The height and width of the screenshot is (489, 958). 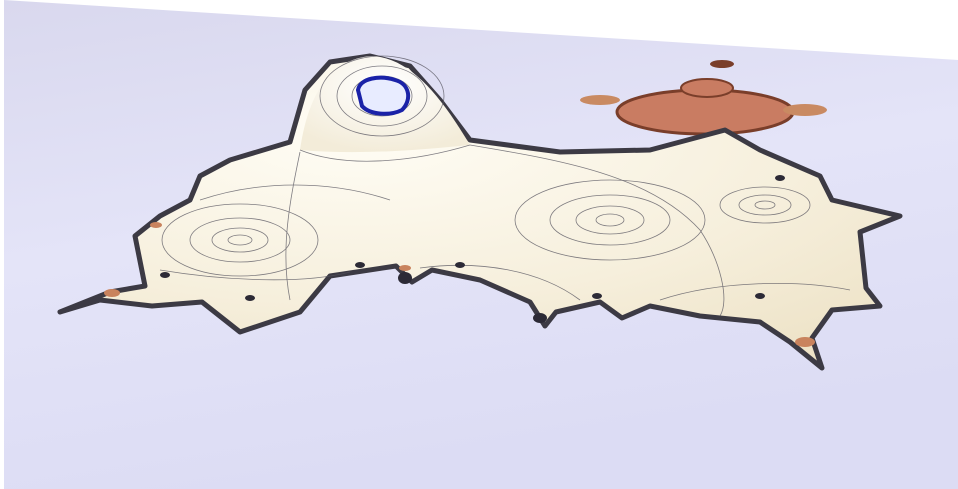 I want to click on mandelbrot-shadow, so click(x=703, y=98).